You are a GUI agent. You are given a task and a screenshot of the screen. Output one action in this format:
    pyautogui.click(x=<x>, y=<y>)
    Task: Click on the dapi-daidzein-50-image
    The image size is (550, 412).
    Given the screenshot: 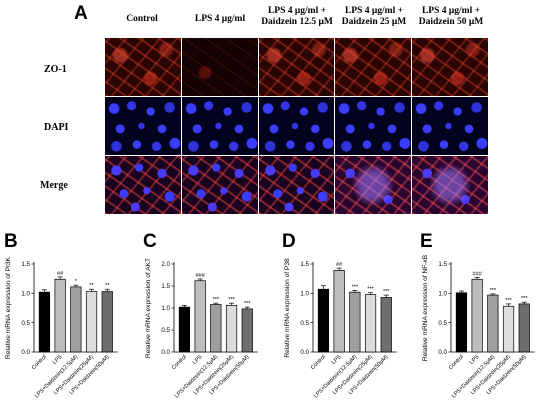 What is the action you would take?
    pyautogui.click(x=450, y=126)
    